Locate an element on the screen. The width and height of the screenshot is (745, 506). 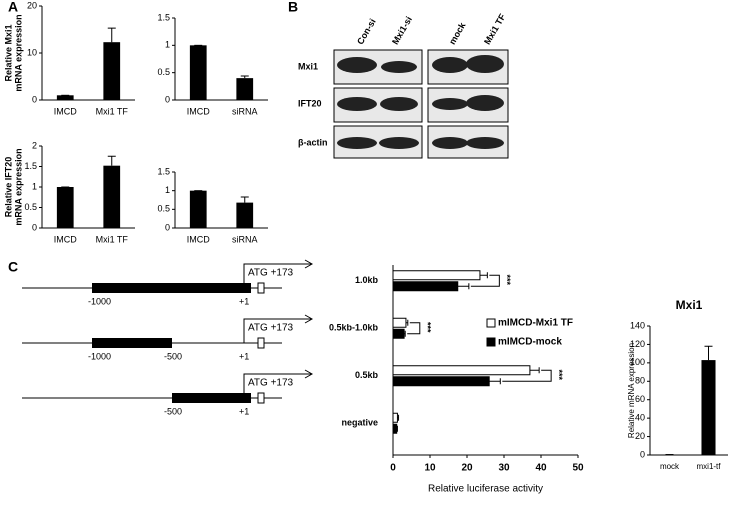
x-tick-label: Mxi1 TF is located at coordinates (112, 239).